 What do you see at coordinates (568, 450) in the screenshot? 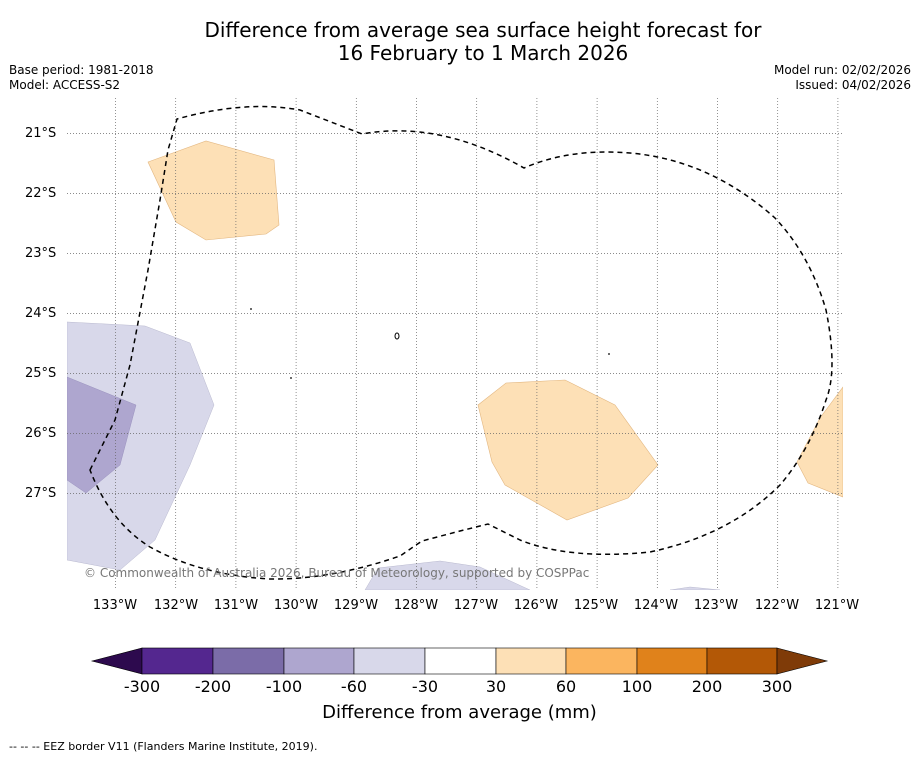
I see `anomaly-orange-central` at bounding box center [568, 450].